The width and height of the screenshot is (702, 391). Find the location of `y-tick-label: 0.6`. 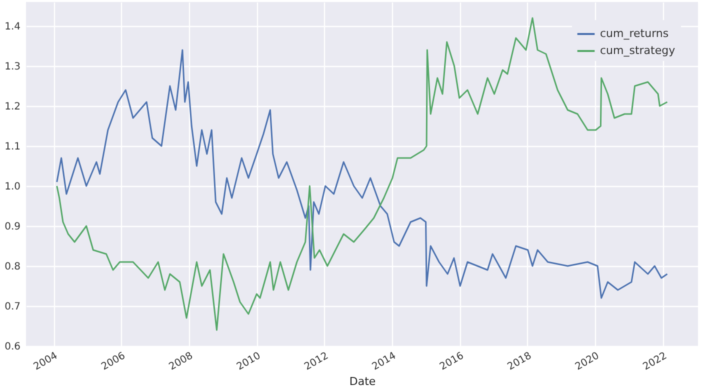

y-tick-label: 0.6 is located at coordinates (12, 347).